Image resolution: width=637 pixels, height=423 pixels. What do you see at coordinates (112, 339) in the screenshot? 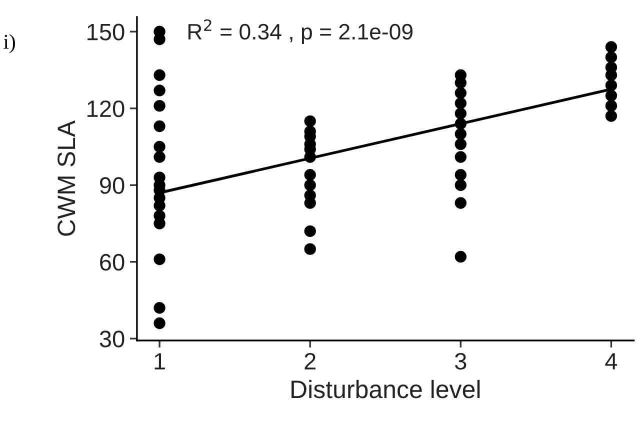
I see `y-tick-label: 30` at bounding box center [112, 339].